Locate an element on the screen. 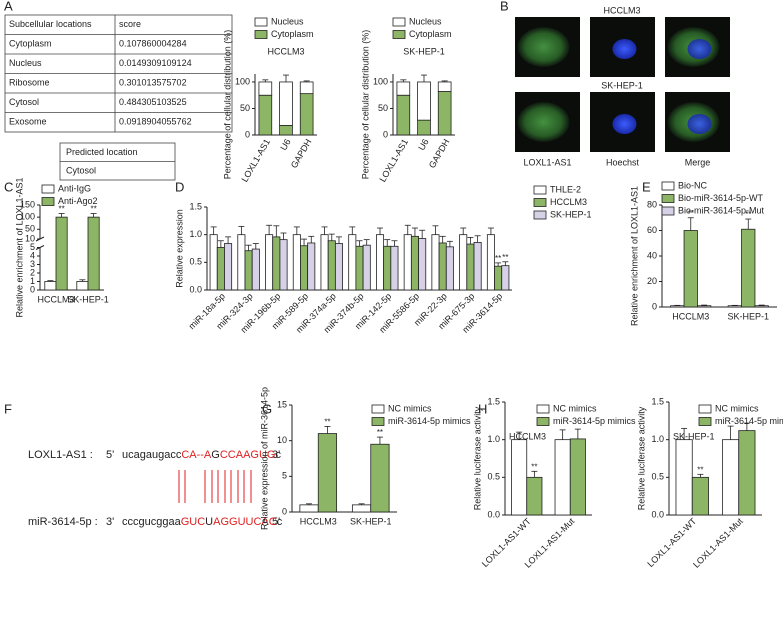  sequence-segment: U is located at coordinates (209, 522).